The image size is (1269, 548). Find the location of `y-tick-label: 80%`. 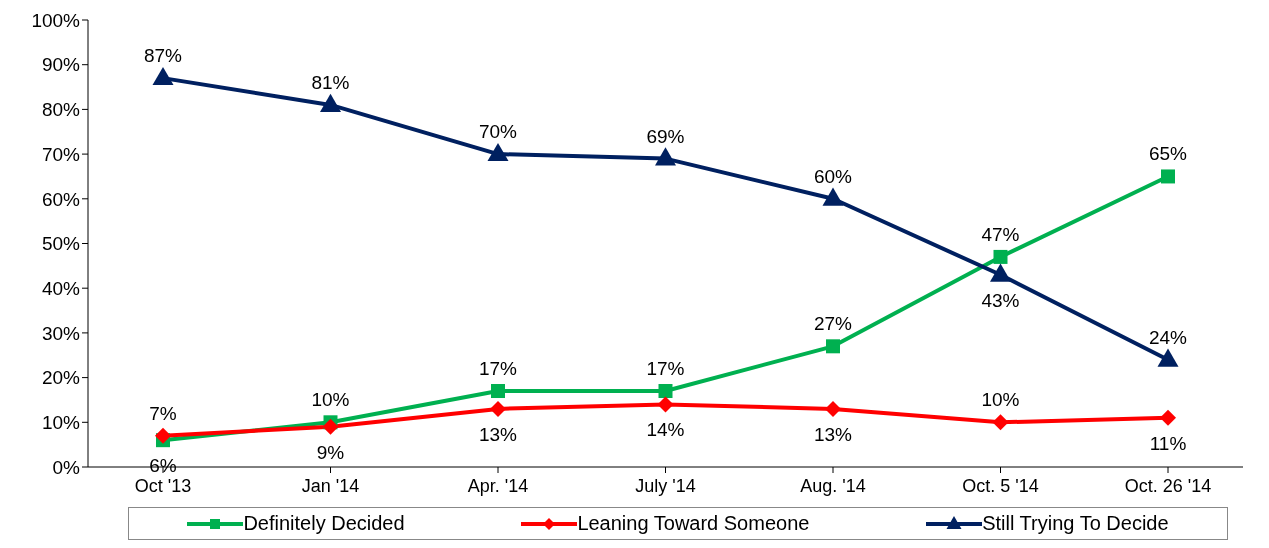

y-tick-label: 80% is located at coordinates (61, 110).